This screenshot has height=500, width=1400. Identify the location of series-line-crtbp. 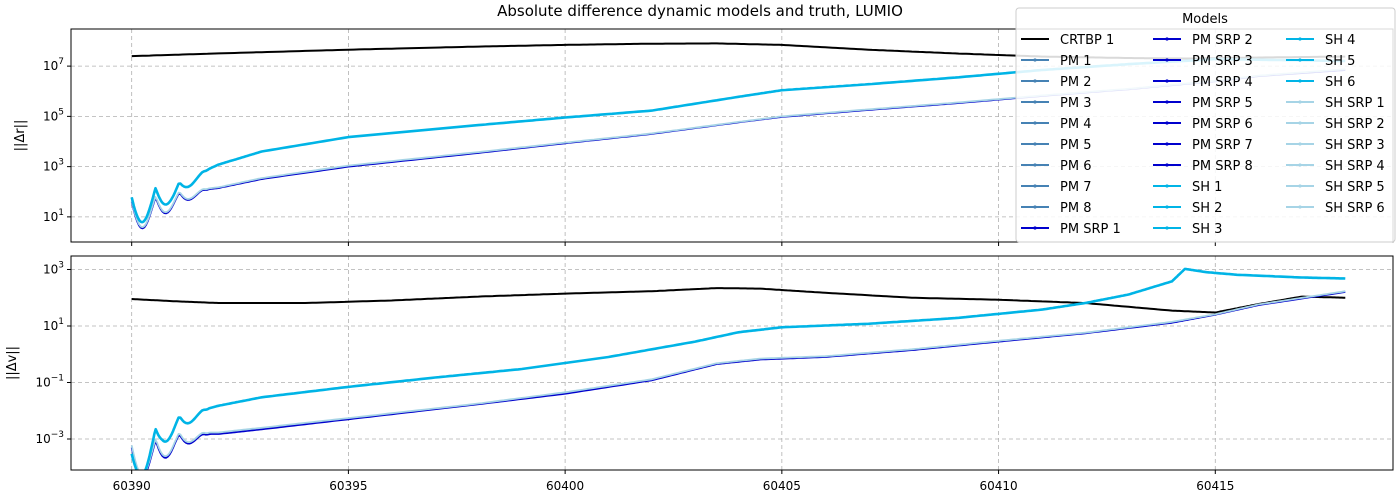
(738, 300).